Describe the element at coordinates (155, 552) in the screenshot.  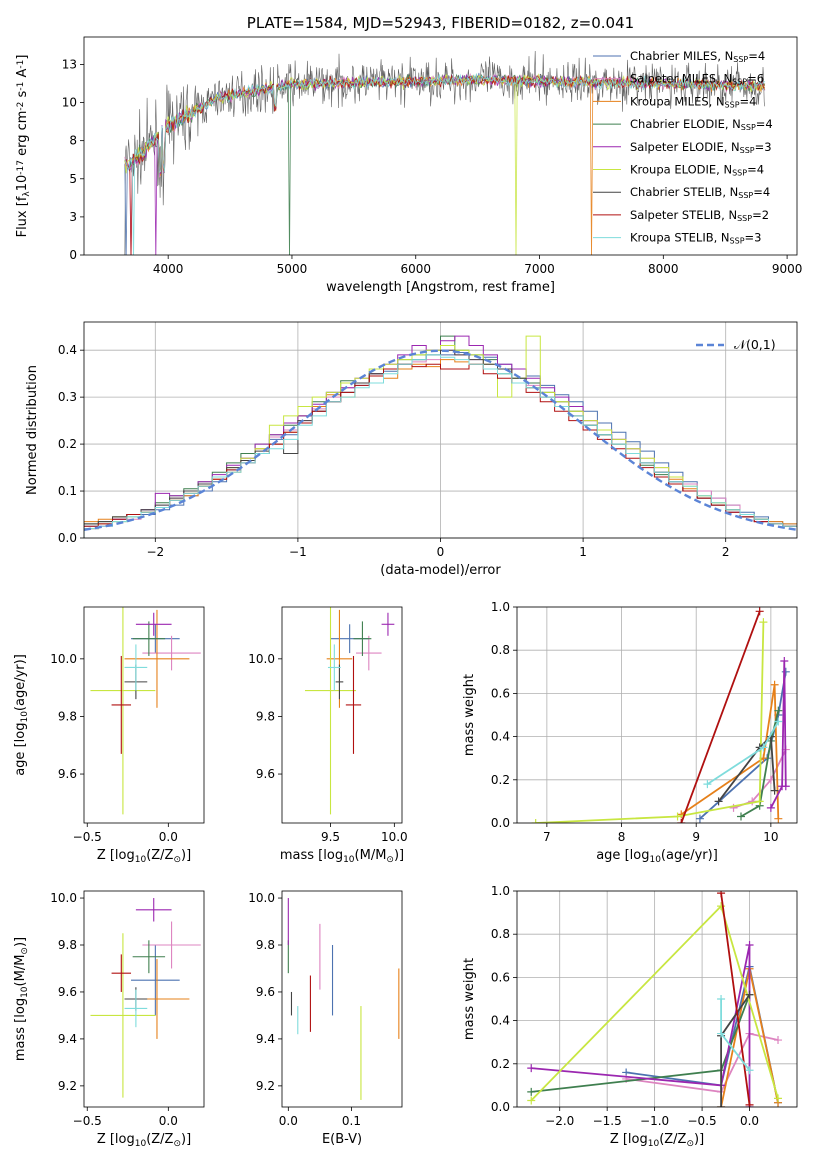
I see `x-tick-label: −2` at that location.